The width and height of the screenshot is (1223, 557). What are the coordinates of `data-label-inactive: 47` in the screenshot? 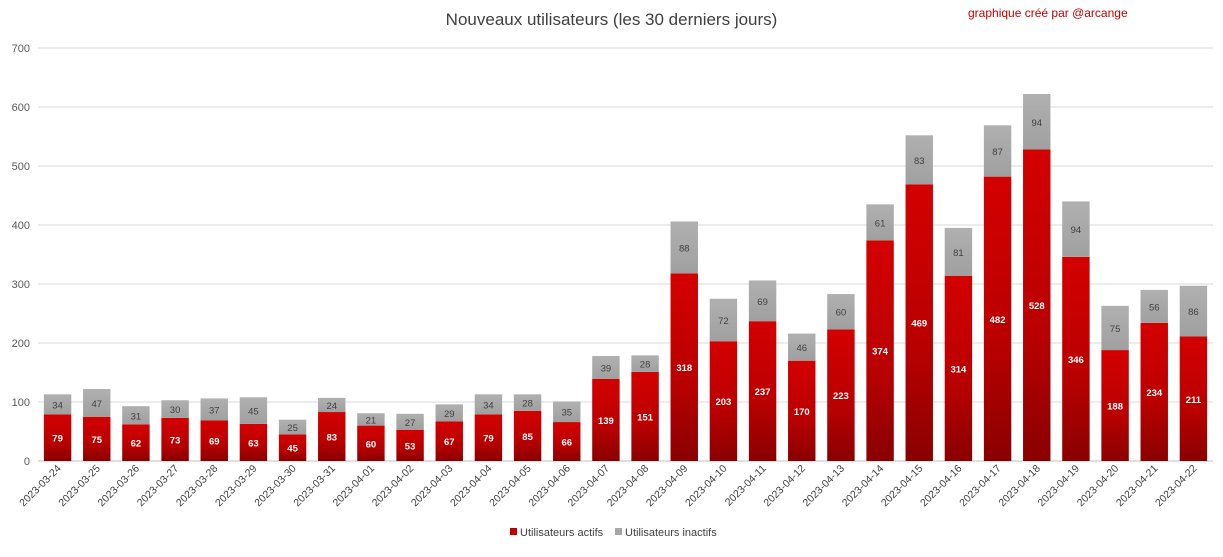 It's located at (96, 404).